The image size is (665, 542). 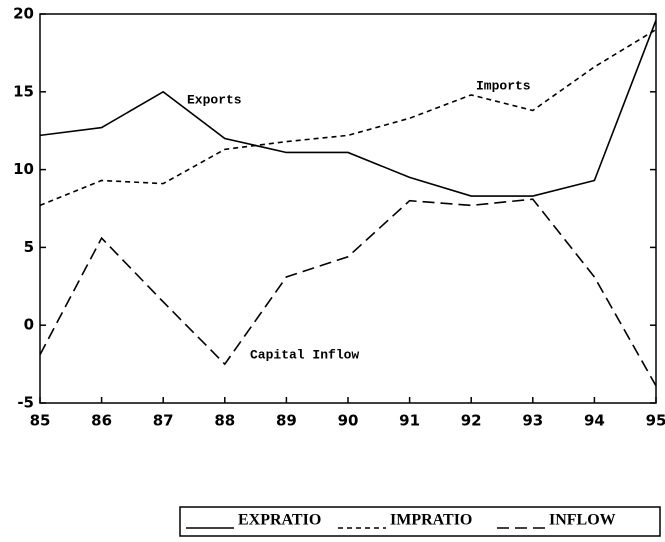 I want to click on x-tick-label: 86, so click(x=101, y=421).